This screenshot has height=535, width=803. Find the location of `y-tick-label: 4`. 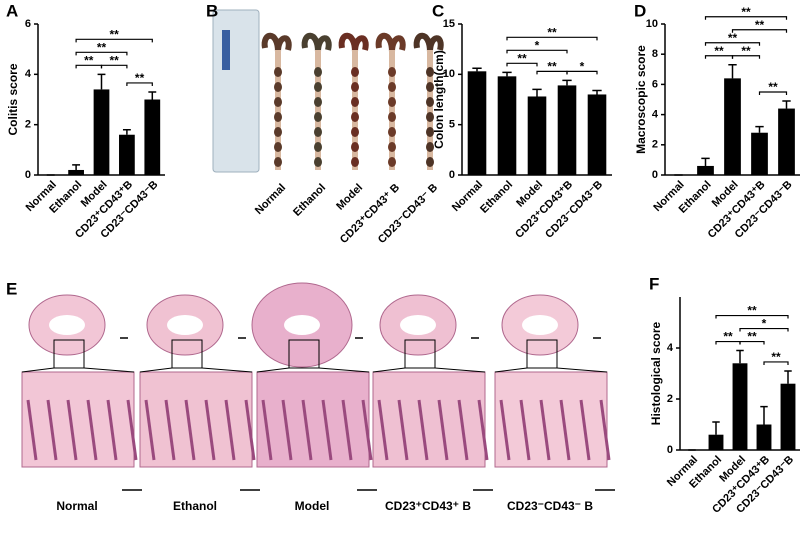

y-tick-label: 4 is located at coordinates (28, 74).